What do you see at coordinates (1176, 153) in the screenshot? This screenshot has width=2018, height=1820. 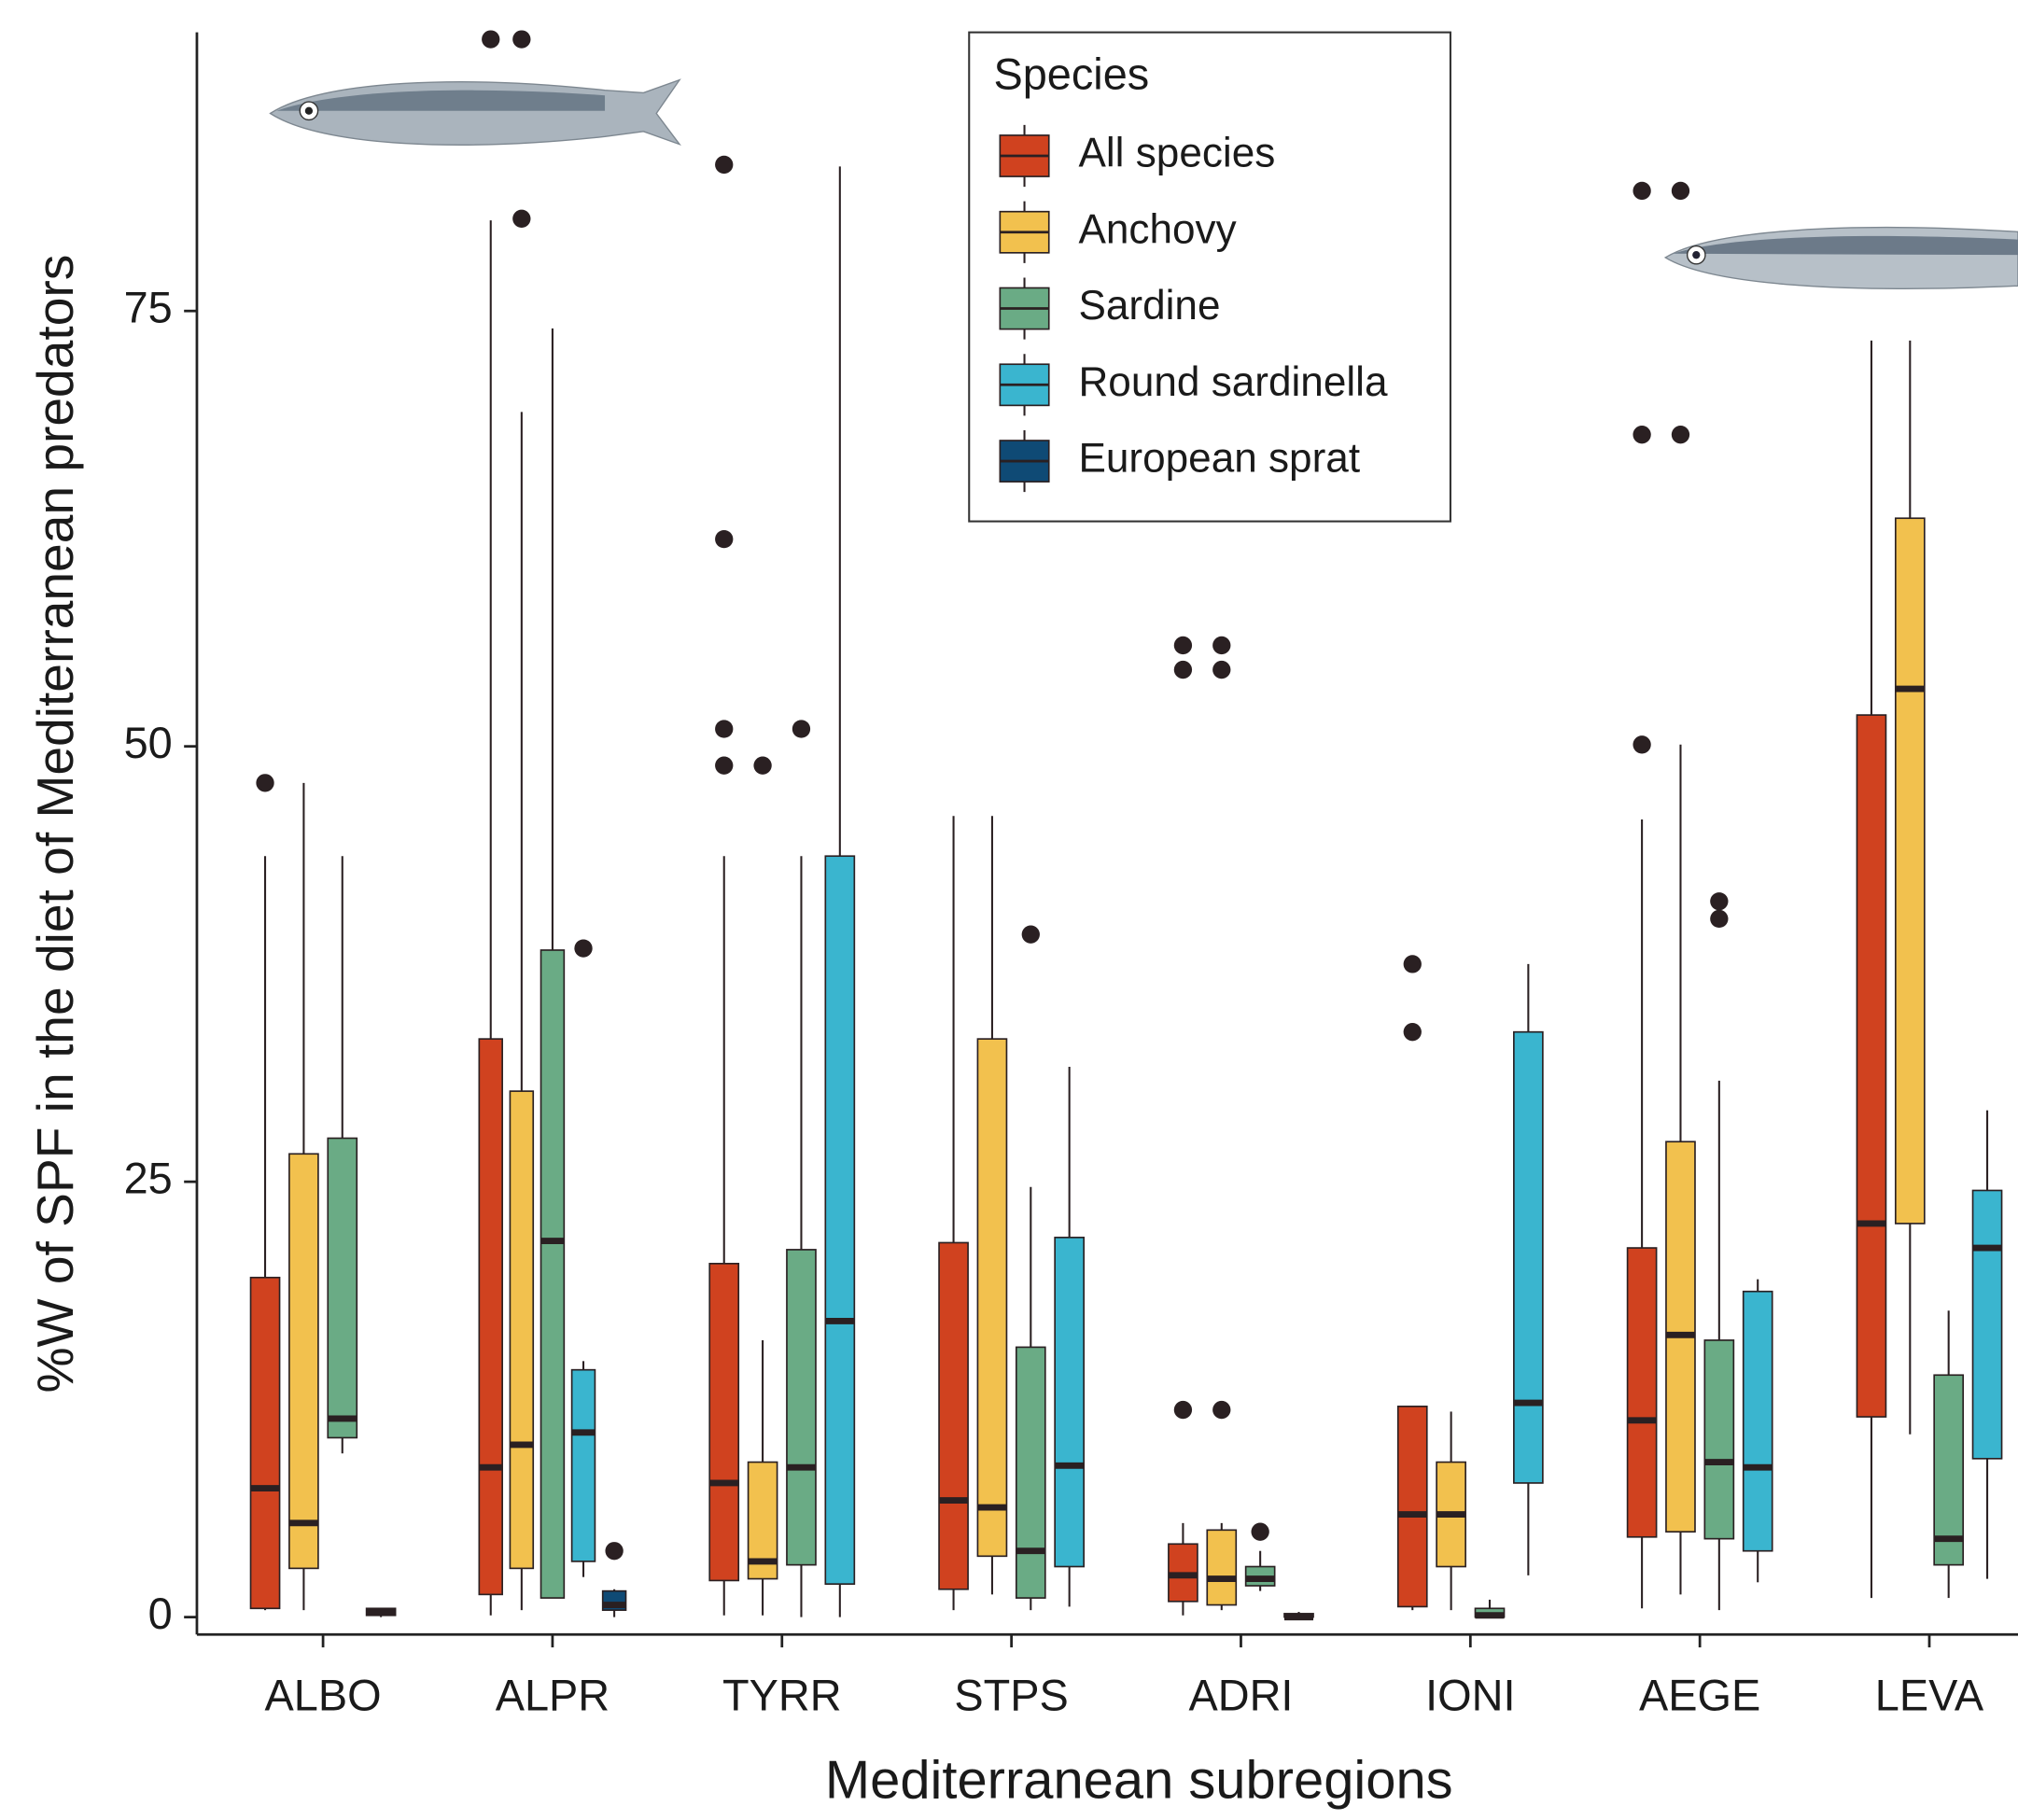 I see `legend-label: All species` at bounding box center [1176, 153].